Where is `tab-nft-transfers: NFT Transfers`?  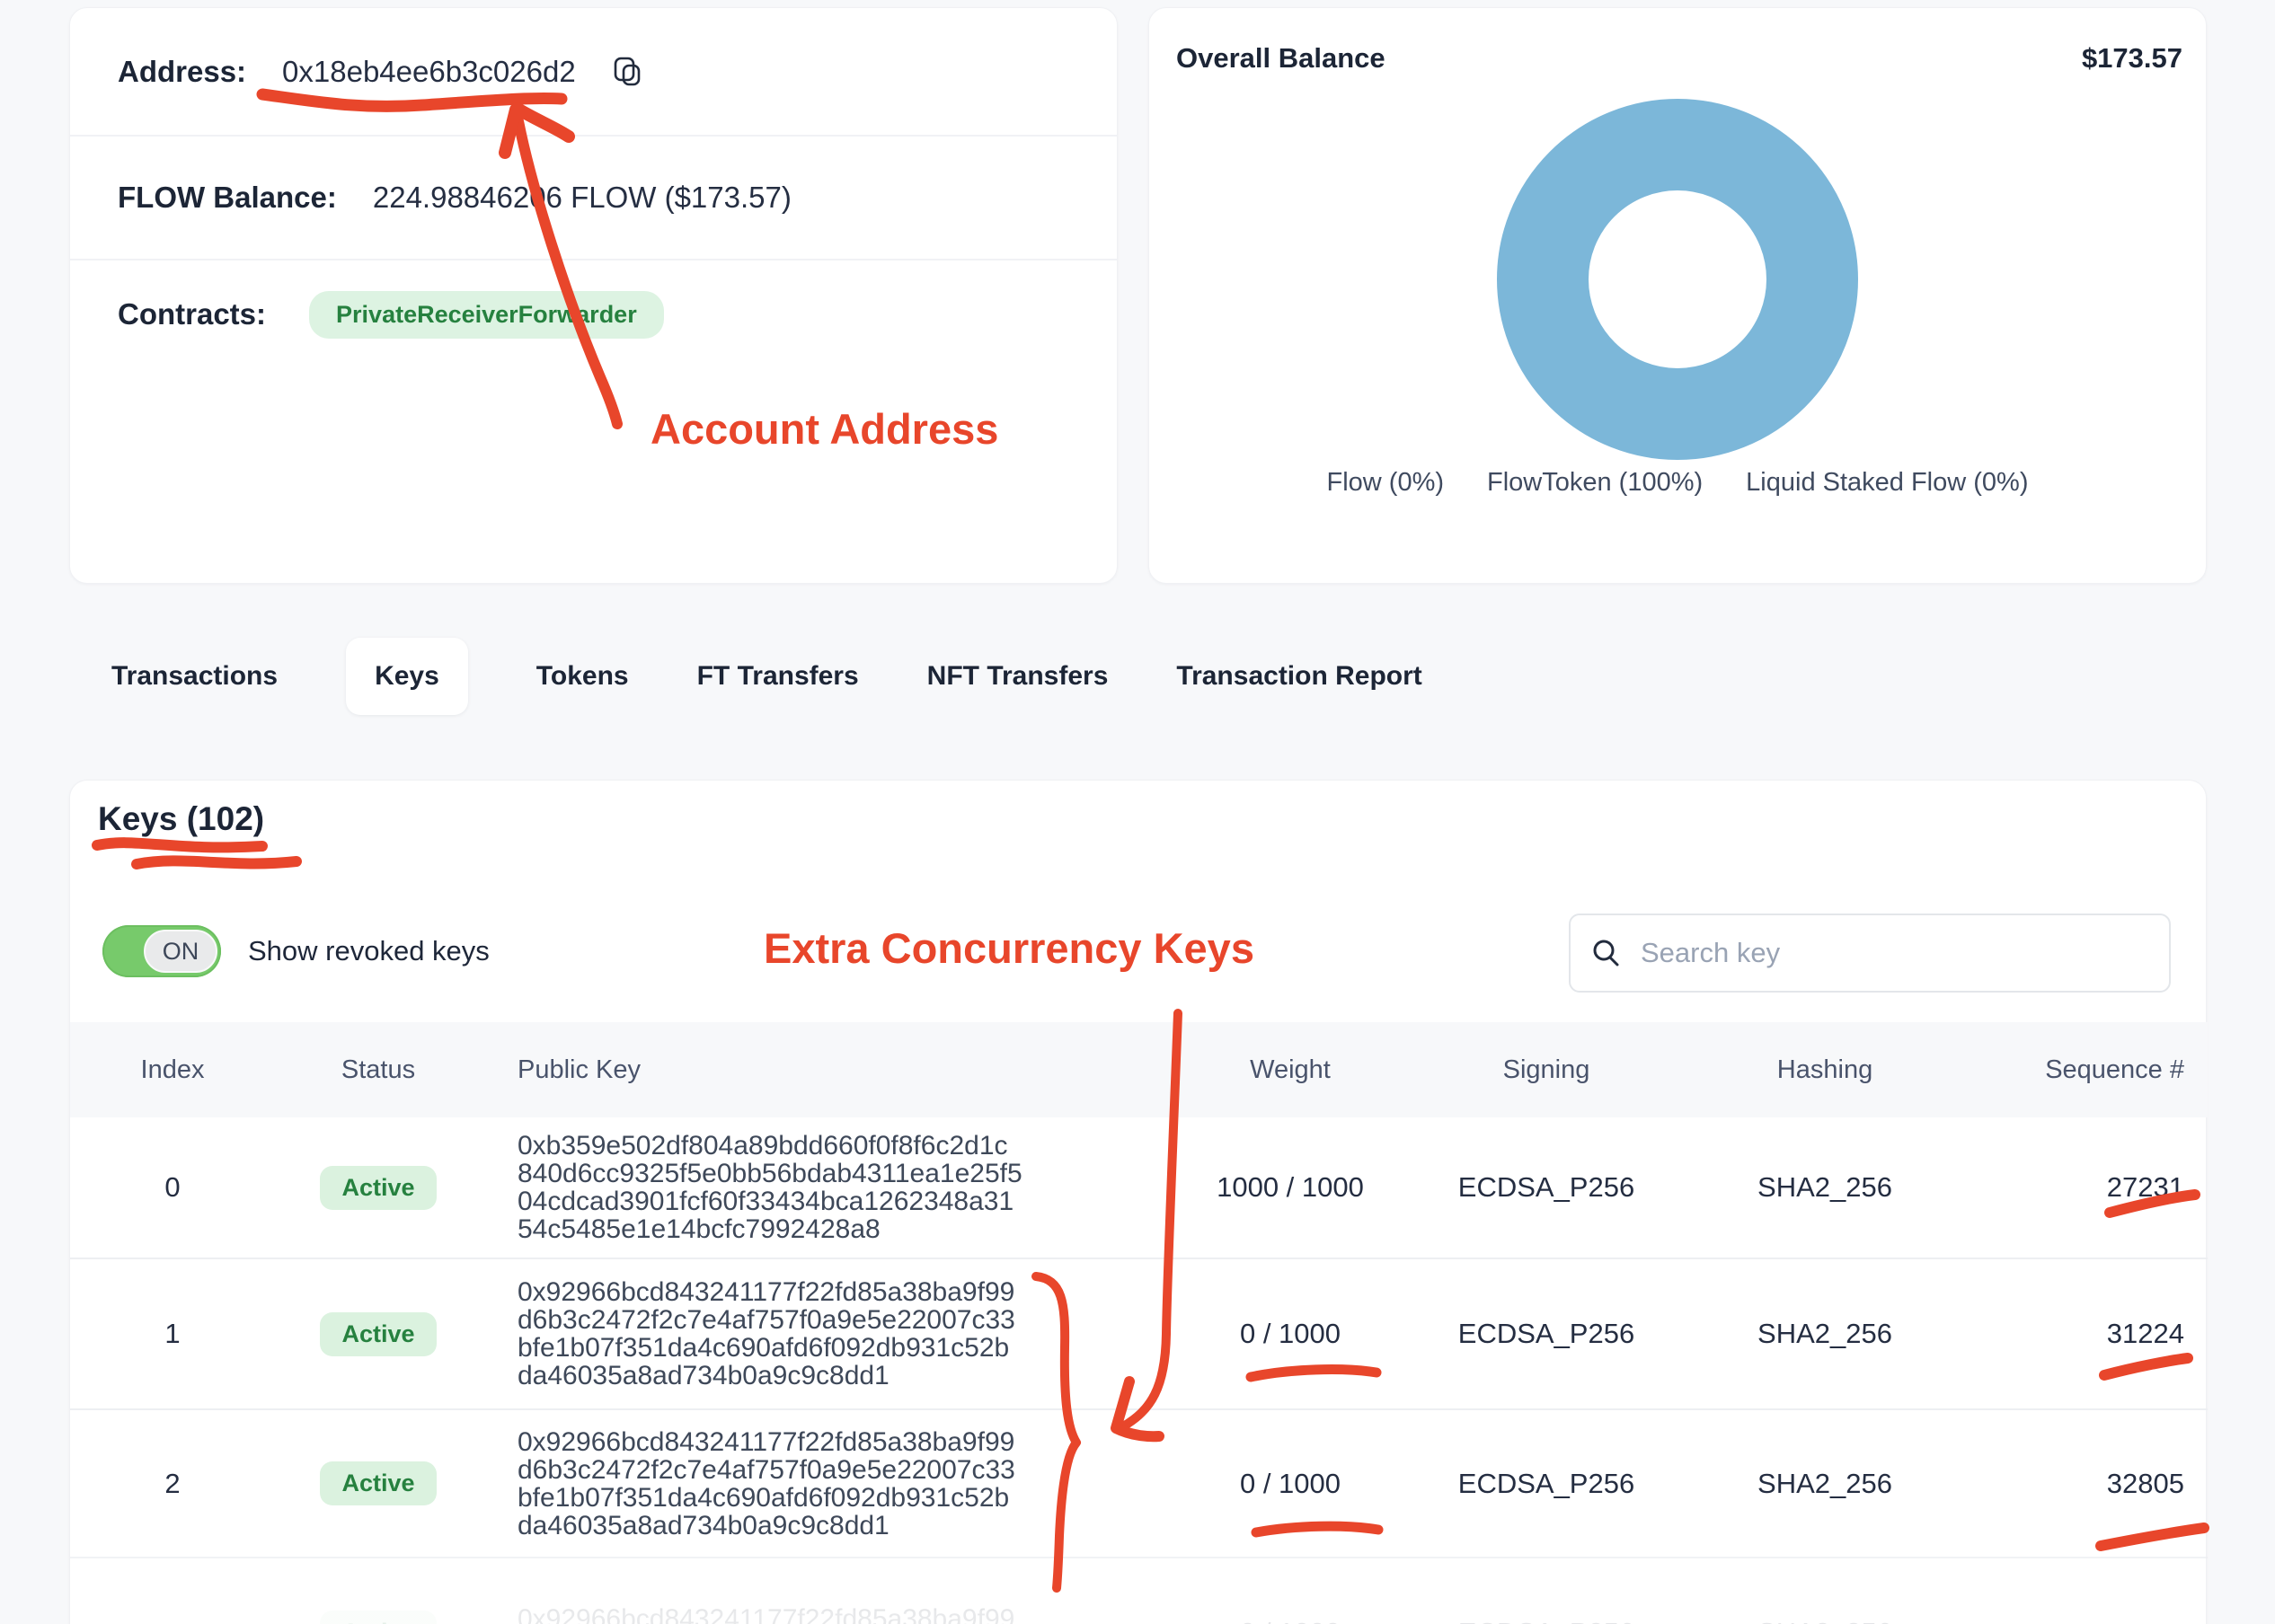
tab-nft-transfers: NFT Transfers is located at coordinates (1017, 676).